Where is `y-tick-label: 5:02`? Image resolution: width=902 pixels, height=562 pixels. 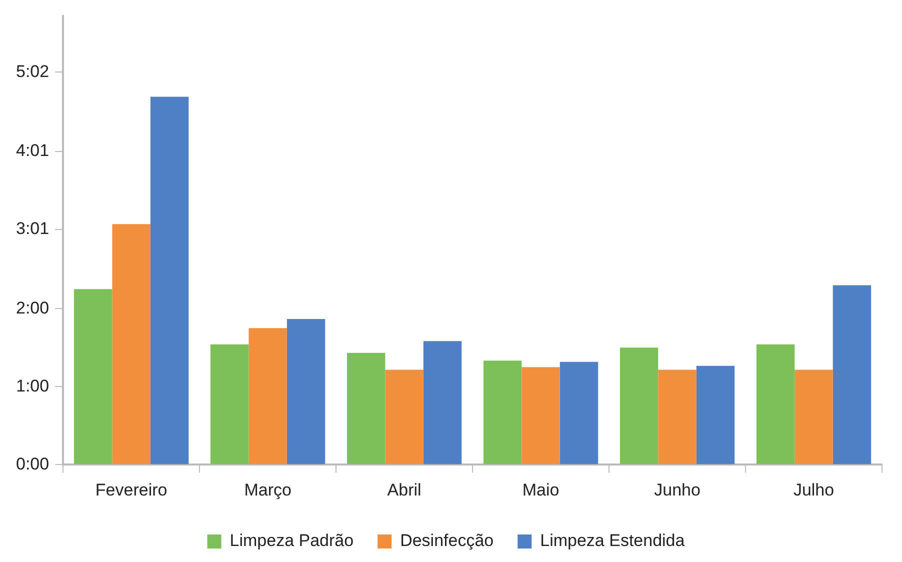 y-tick-label: 5:02 is located at coordinates (33, 71).